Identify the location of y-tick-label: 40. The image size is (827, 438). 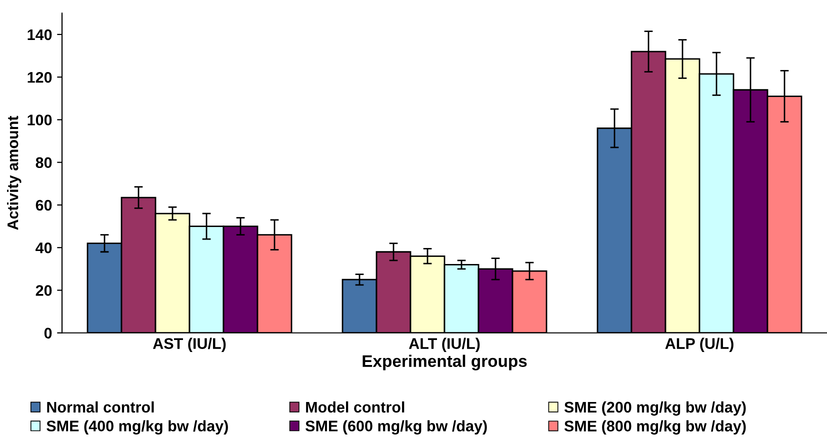
(44, 248).